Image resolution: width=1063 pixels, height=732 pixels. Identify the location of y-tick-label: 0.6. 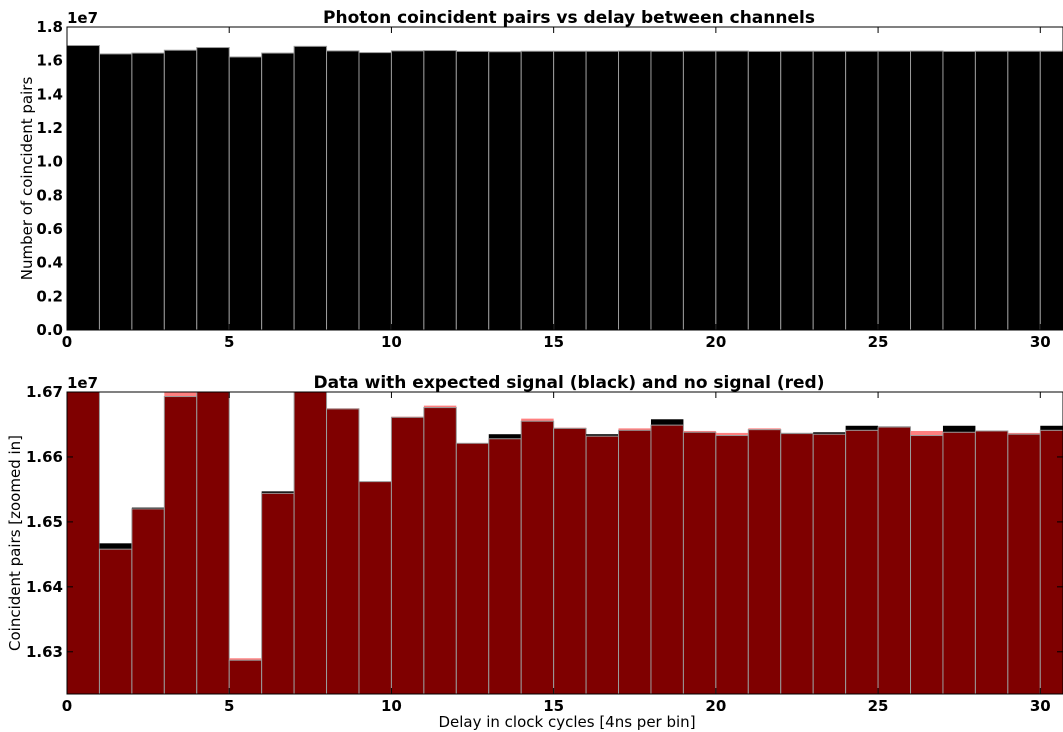
(49, 229).